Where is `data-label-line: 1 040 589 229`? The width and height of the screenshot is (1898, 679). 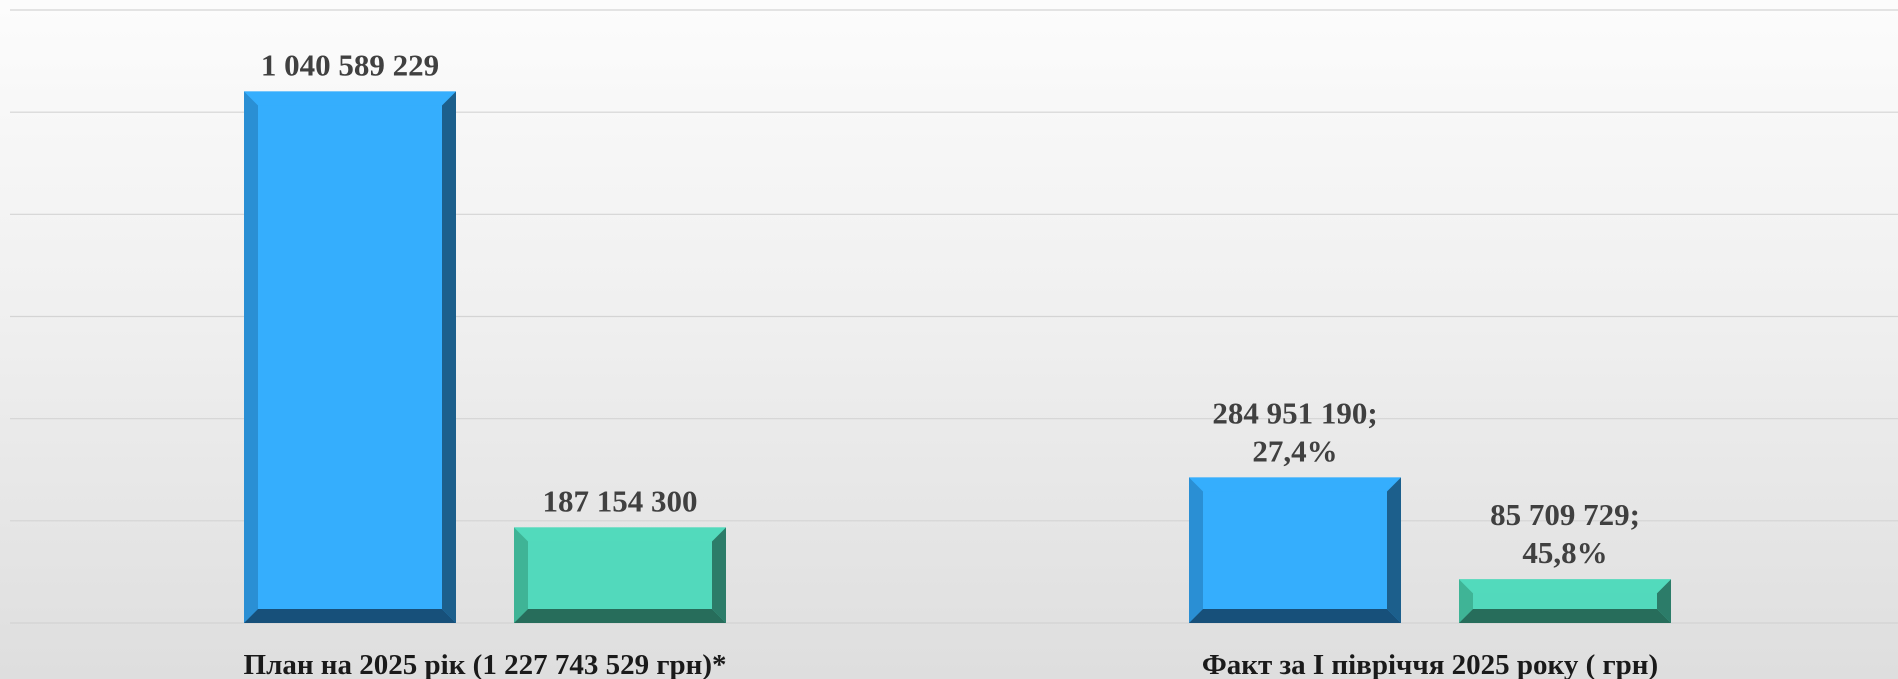
data-label-line: 1 040 589 229 is located at coordinates (350, 64).